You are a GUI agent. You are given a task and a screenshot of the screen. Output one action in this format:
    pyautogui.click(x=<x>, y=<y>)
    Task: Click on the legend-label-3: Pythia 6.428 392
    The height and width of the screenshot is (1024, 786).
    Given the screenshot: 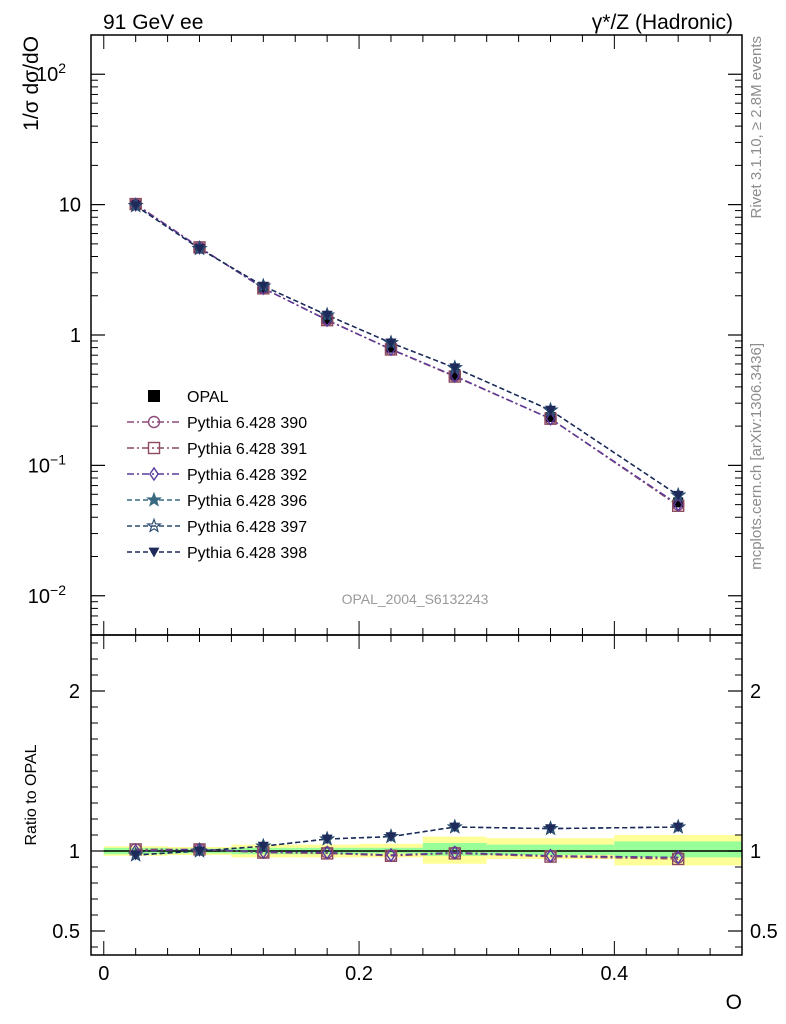 What is the action you would take?
    pyautogui.click(x=247, y=475)
    